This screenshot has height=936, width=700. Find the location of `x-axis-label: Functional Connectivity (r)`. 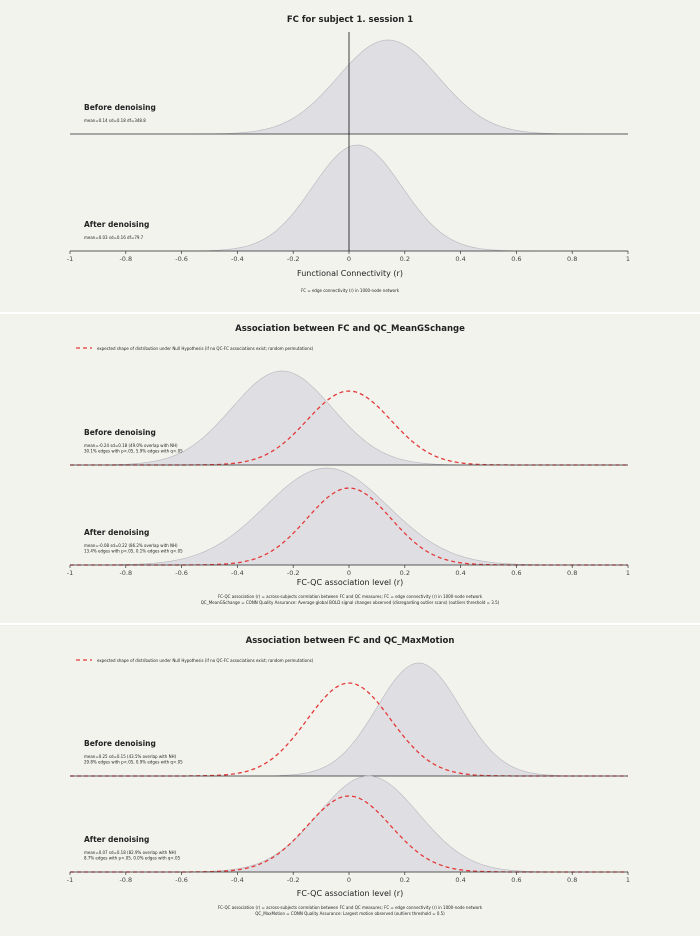

x-axis-label: Functional Connectivity (r) is located at coordinates (350, 273).